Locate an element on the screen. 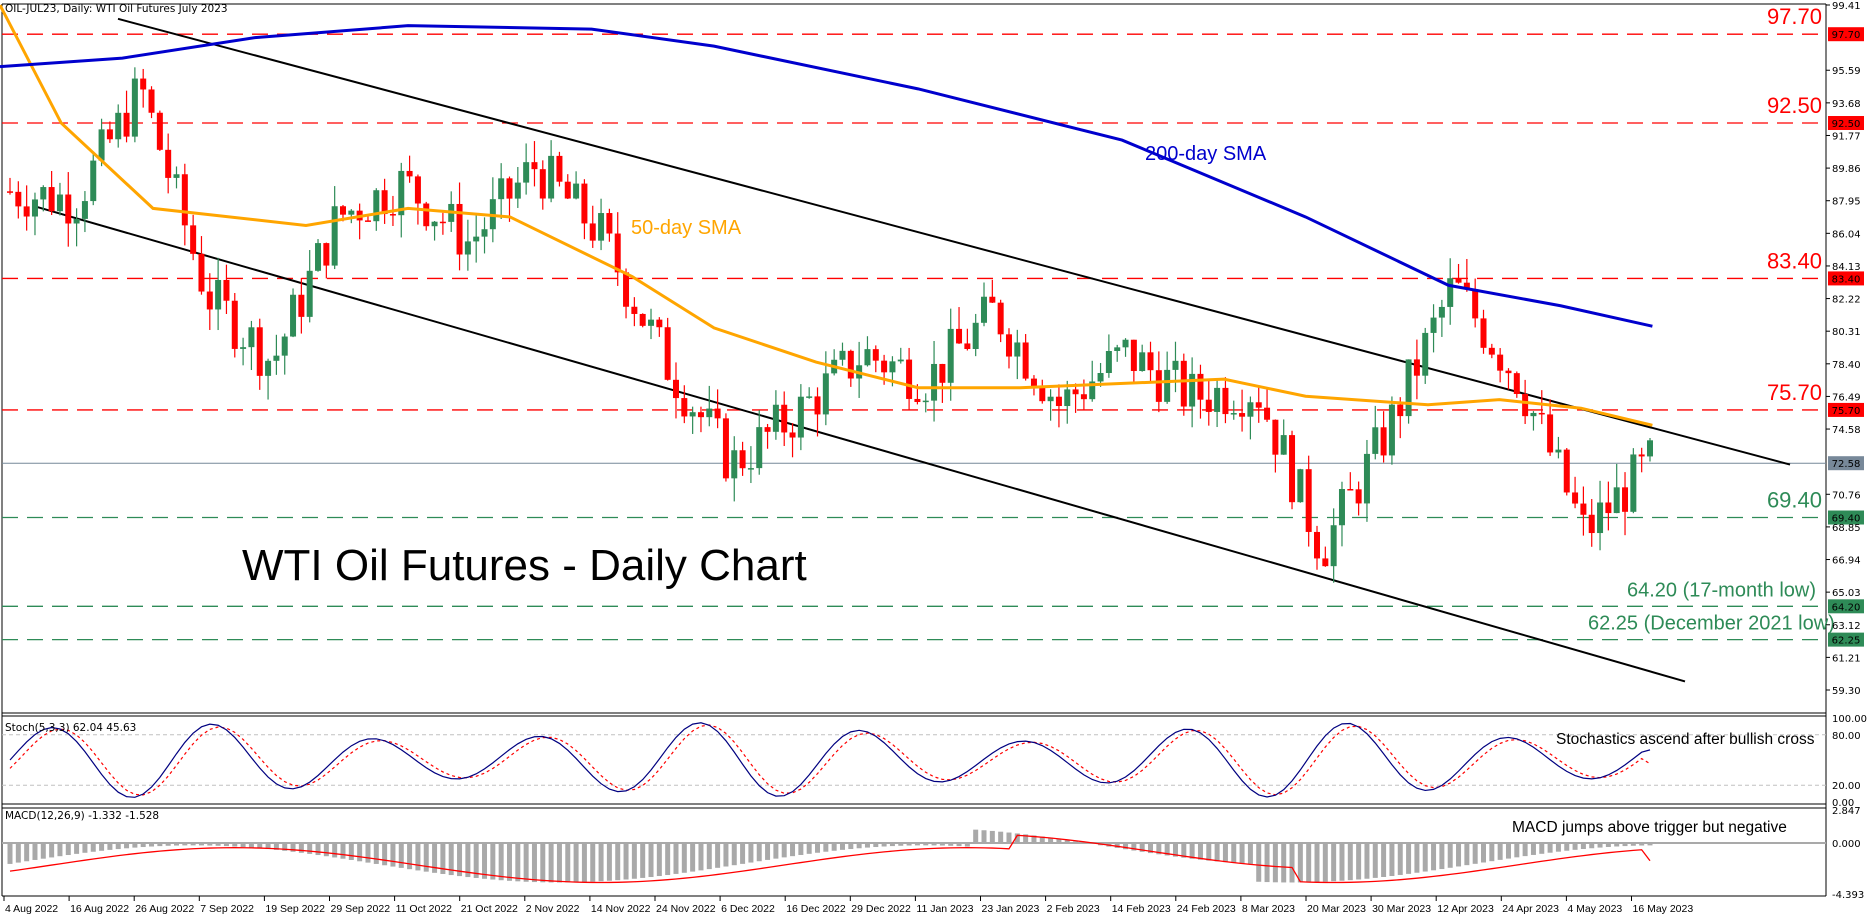 This screenshot has height=919, width=1868. level-label: 92.50 is located at coordinates (1794, 105).